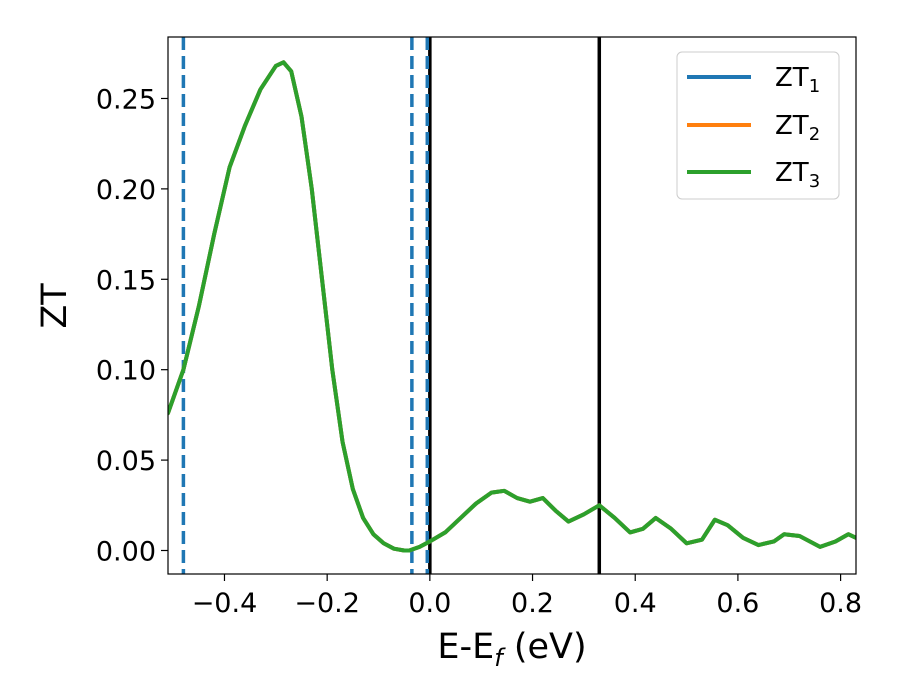 The height and width of the screenshot is (700, 900). I want to click on x-axis-title-main: E-E, so click(465, 647).